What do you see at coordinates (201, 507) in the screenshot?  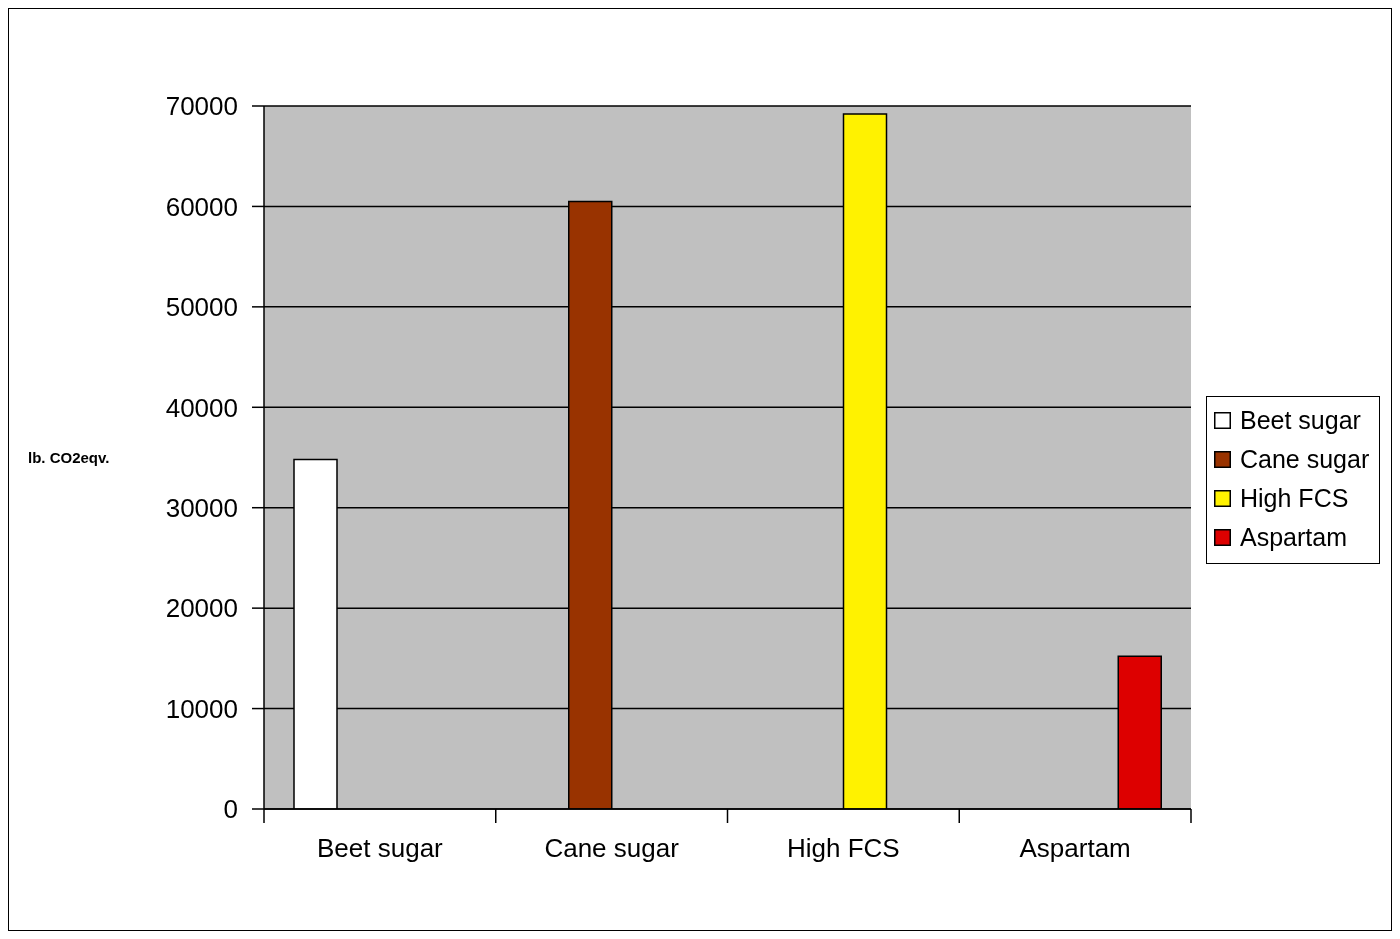 I see `y-tick-label: 30000` at bounding box center [201, 507].